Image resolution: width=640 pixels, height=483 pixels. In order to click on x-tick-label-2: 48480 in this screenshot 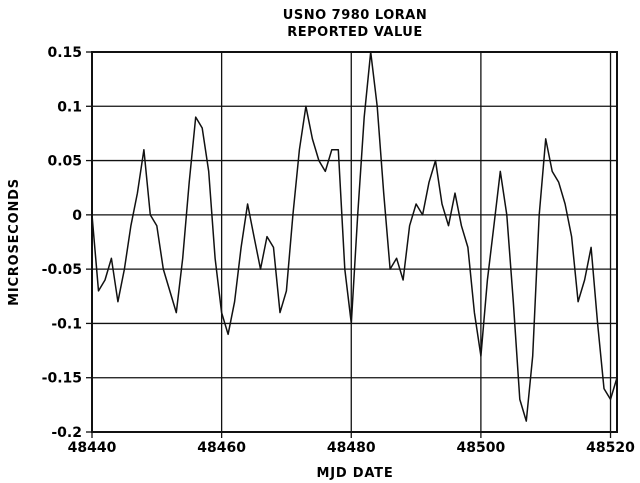, I will do `click(351, 448)`.